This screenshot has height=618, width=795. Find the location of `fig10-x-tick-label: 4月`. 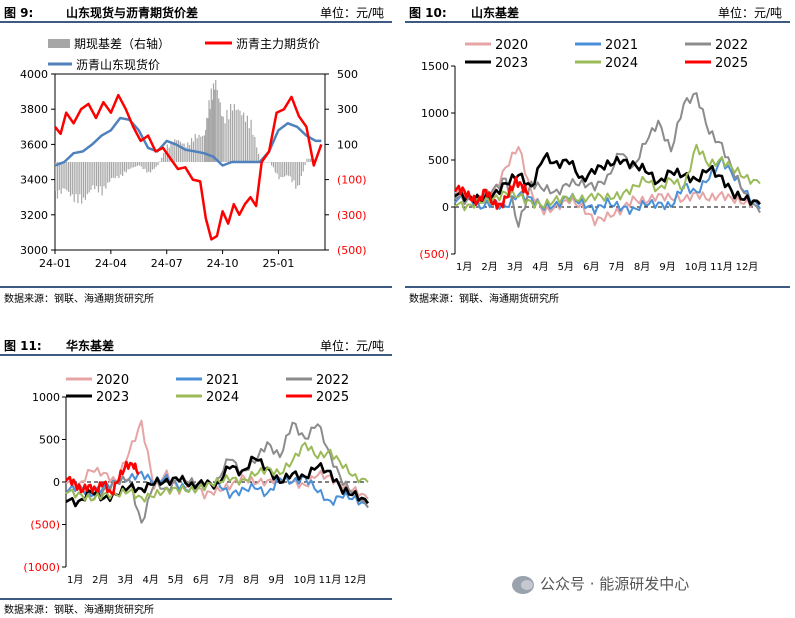

fig10-x-tick-label: 4月 is located at coordinates (540, 267).